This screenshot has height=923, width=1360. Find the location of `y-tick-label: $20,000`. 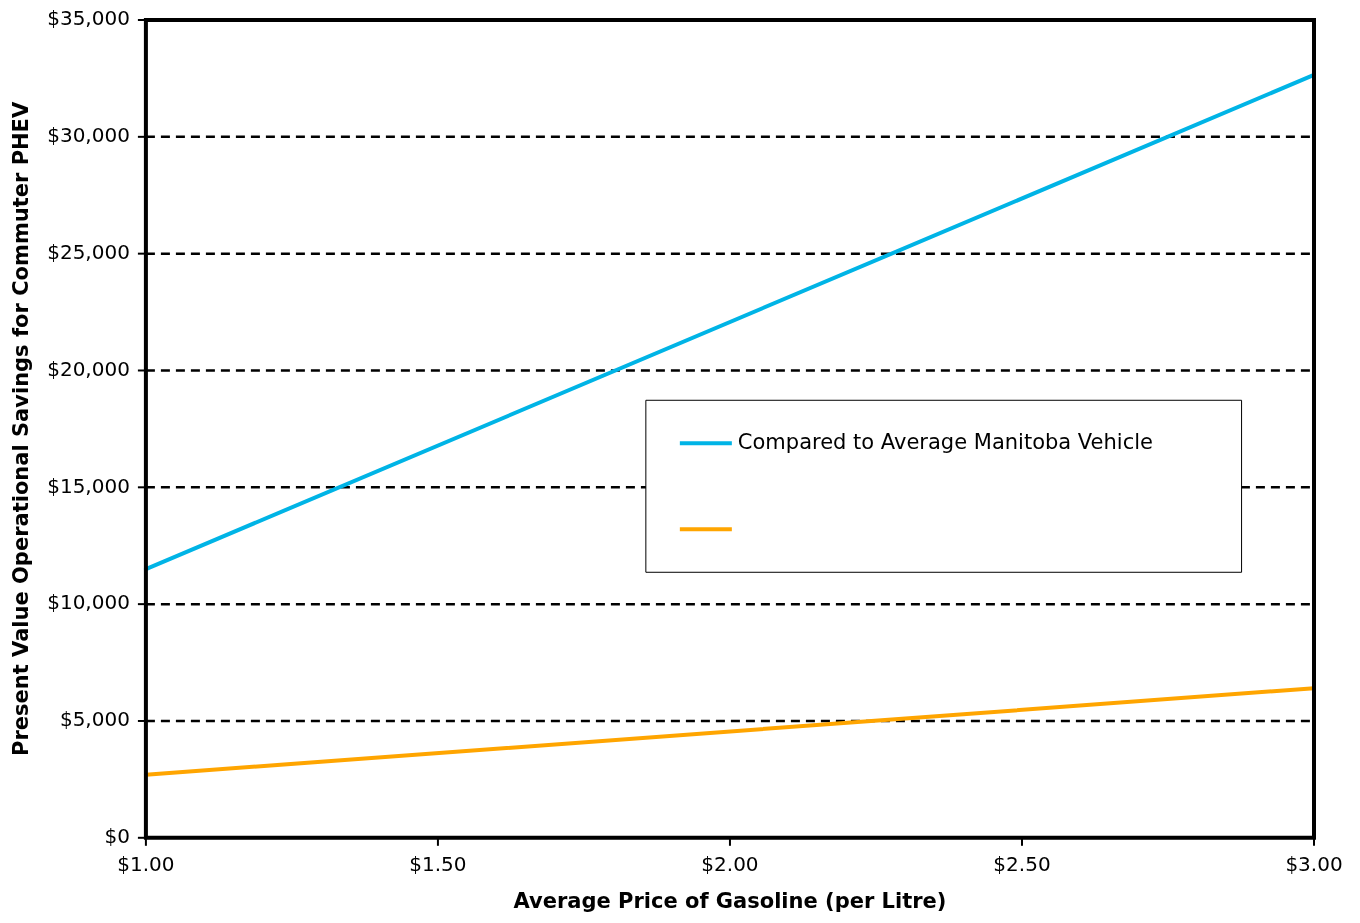

y-tick-label: $20,000 is located at coordinates (88, 368).